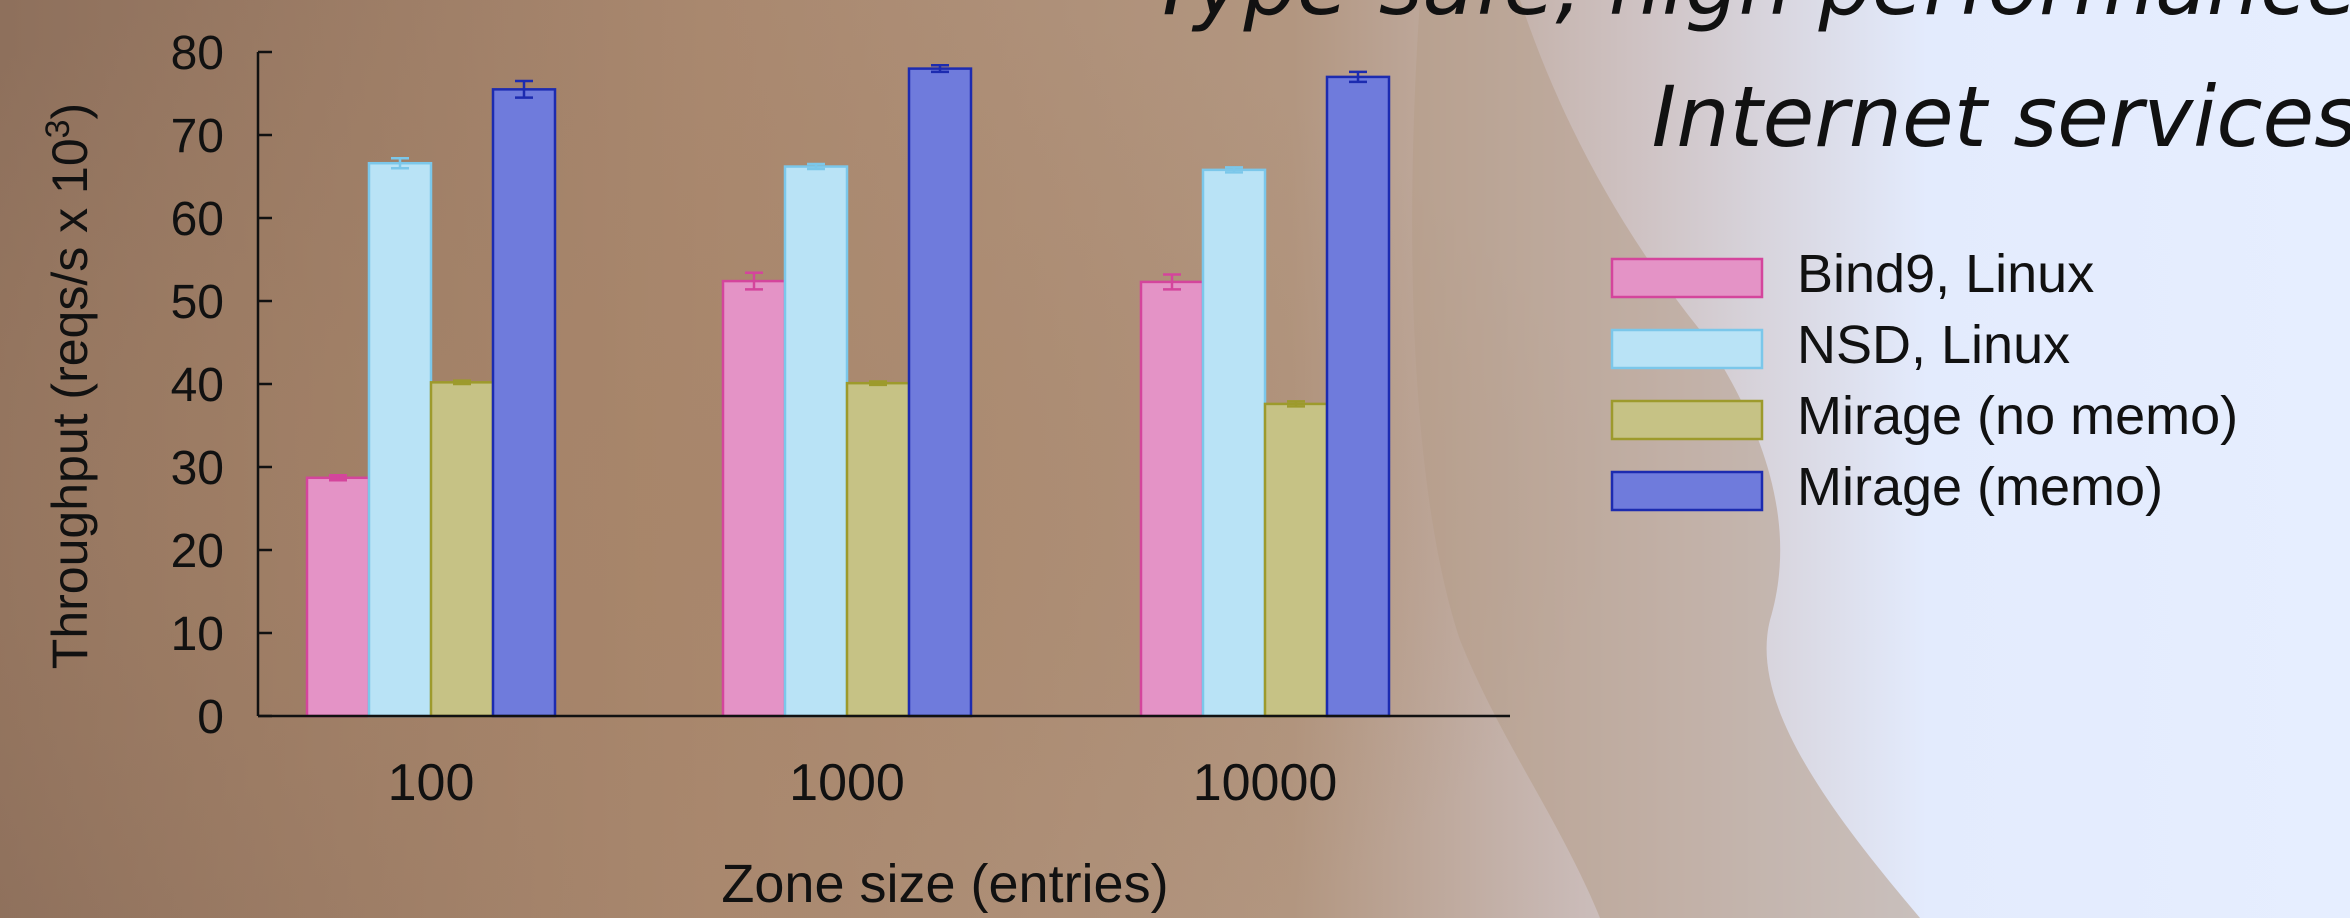 The width and height of the screenshot is (2350, 918). Describe the element at coordinates (197, 53) in the screenshot. I see `y-tick-label: 80` at that location.